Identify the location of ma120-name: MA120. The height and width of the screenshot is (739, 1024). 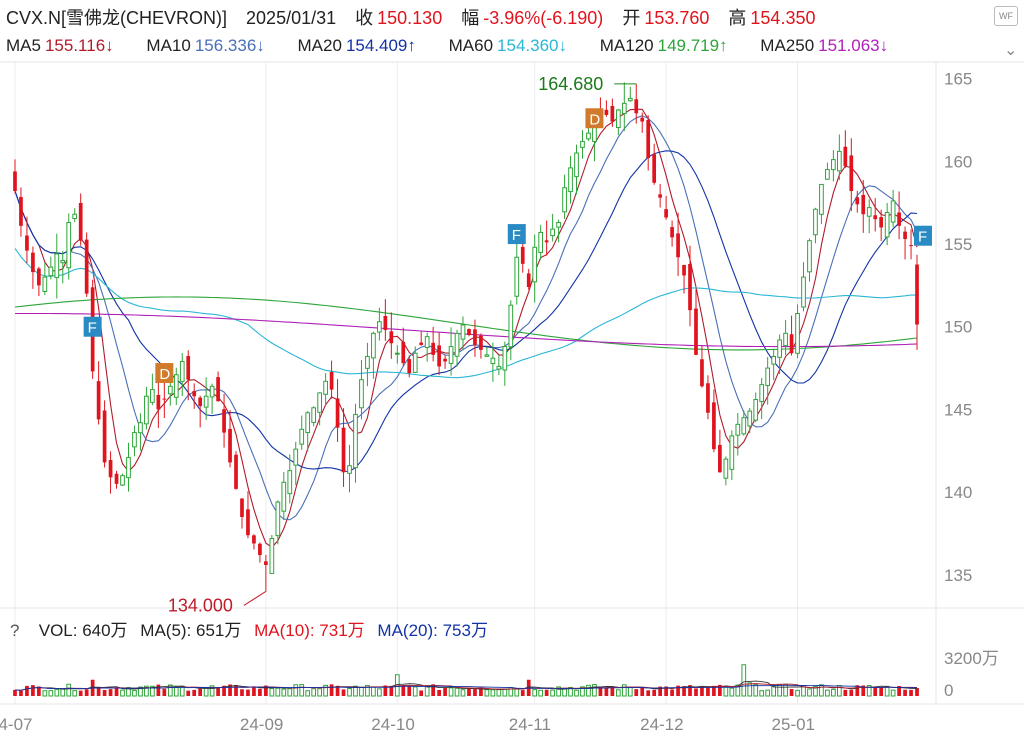
(626, 45).